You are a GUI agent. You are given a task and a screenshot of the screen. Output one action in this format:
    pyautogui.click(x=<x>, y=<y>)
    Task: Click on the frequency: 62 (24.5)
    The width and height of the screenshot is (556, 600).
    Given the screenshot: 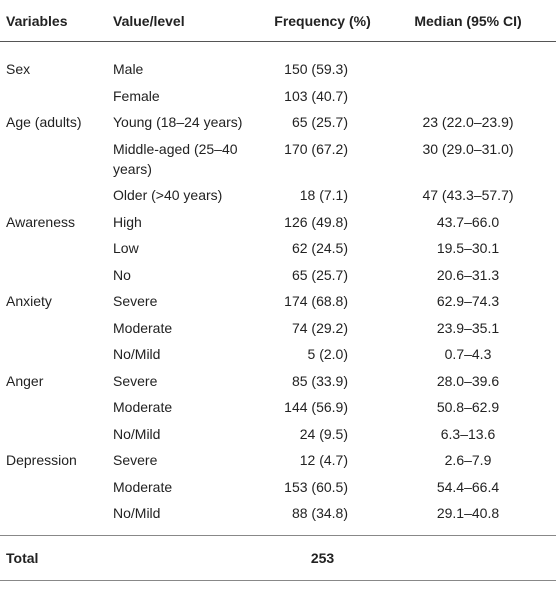 What is the action you would take?
    pyautogui.click(x=319, y=248)
    